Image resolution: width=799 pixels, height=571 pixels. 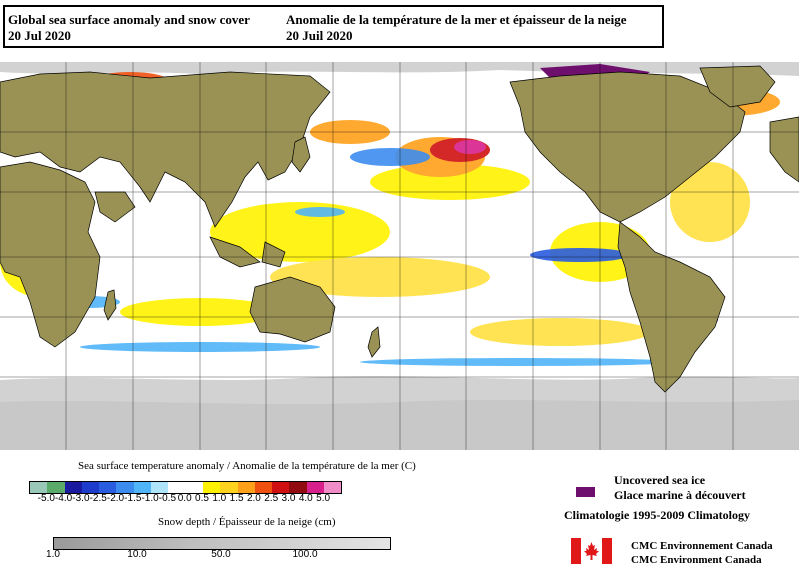 What do you see at coordinates (271, 498) in the screenshot?
I see `sst-tick-label: 2.5` at bounding box center [271, 498].